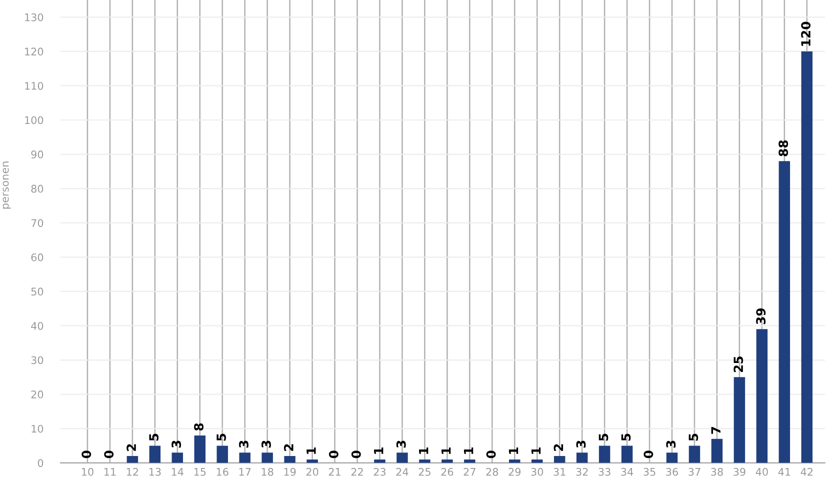  Describe the element at coordinates (37, 326) in the screenshot. I see `y-tick-label: 40` at that location.